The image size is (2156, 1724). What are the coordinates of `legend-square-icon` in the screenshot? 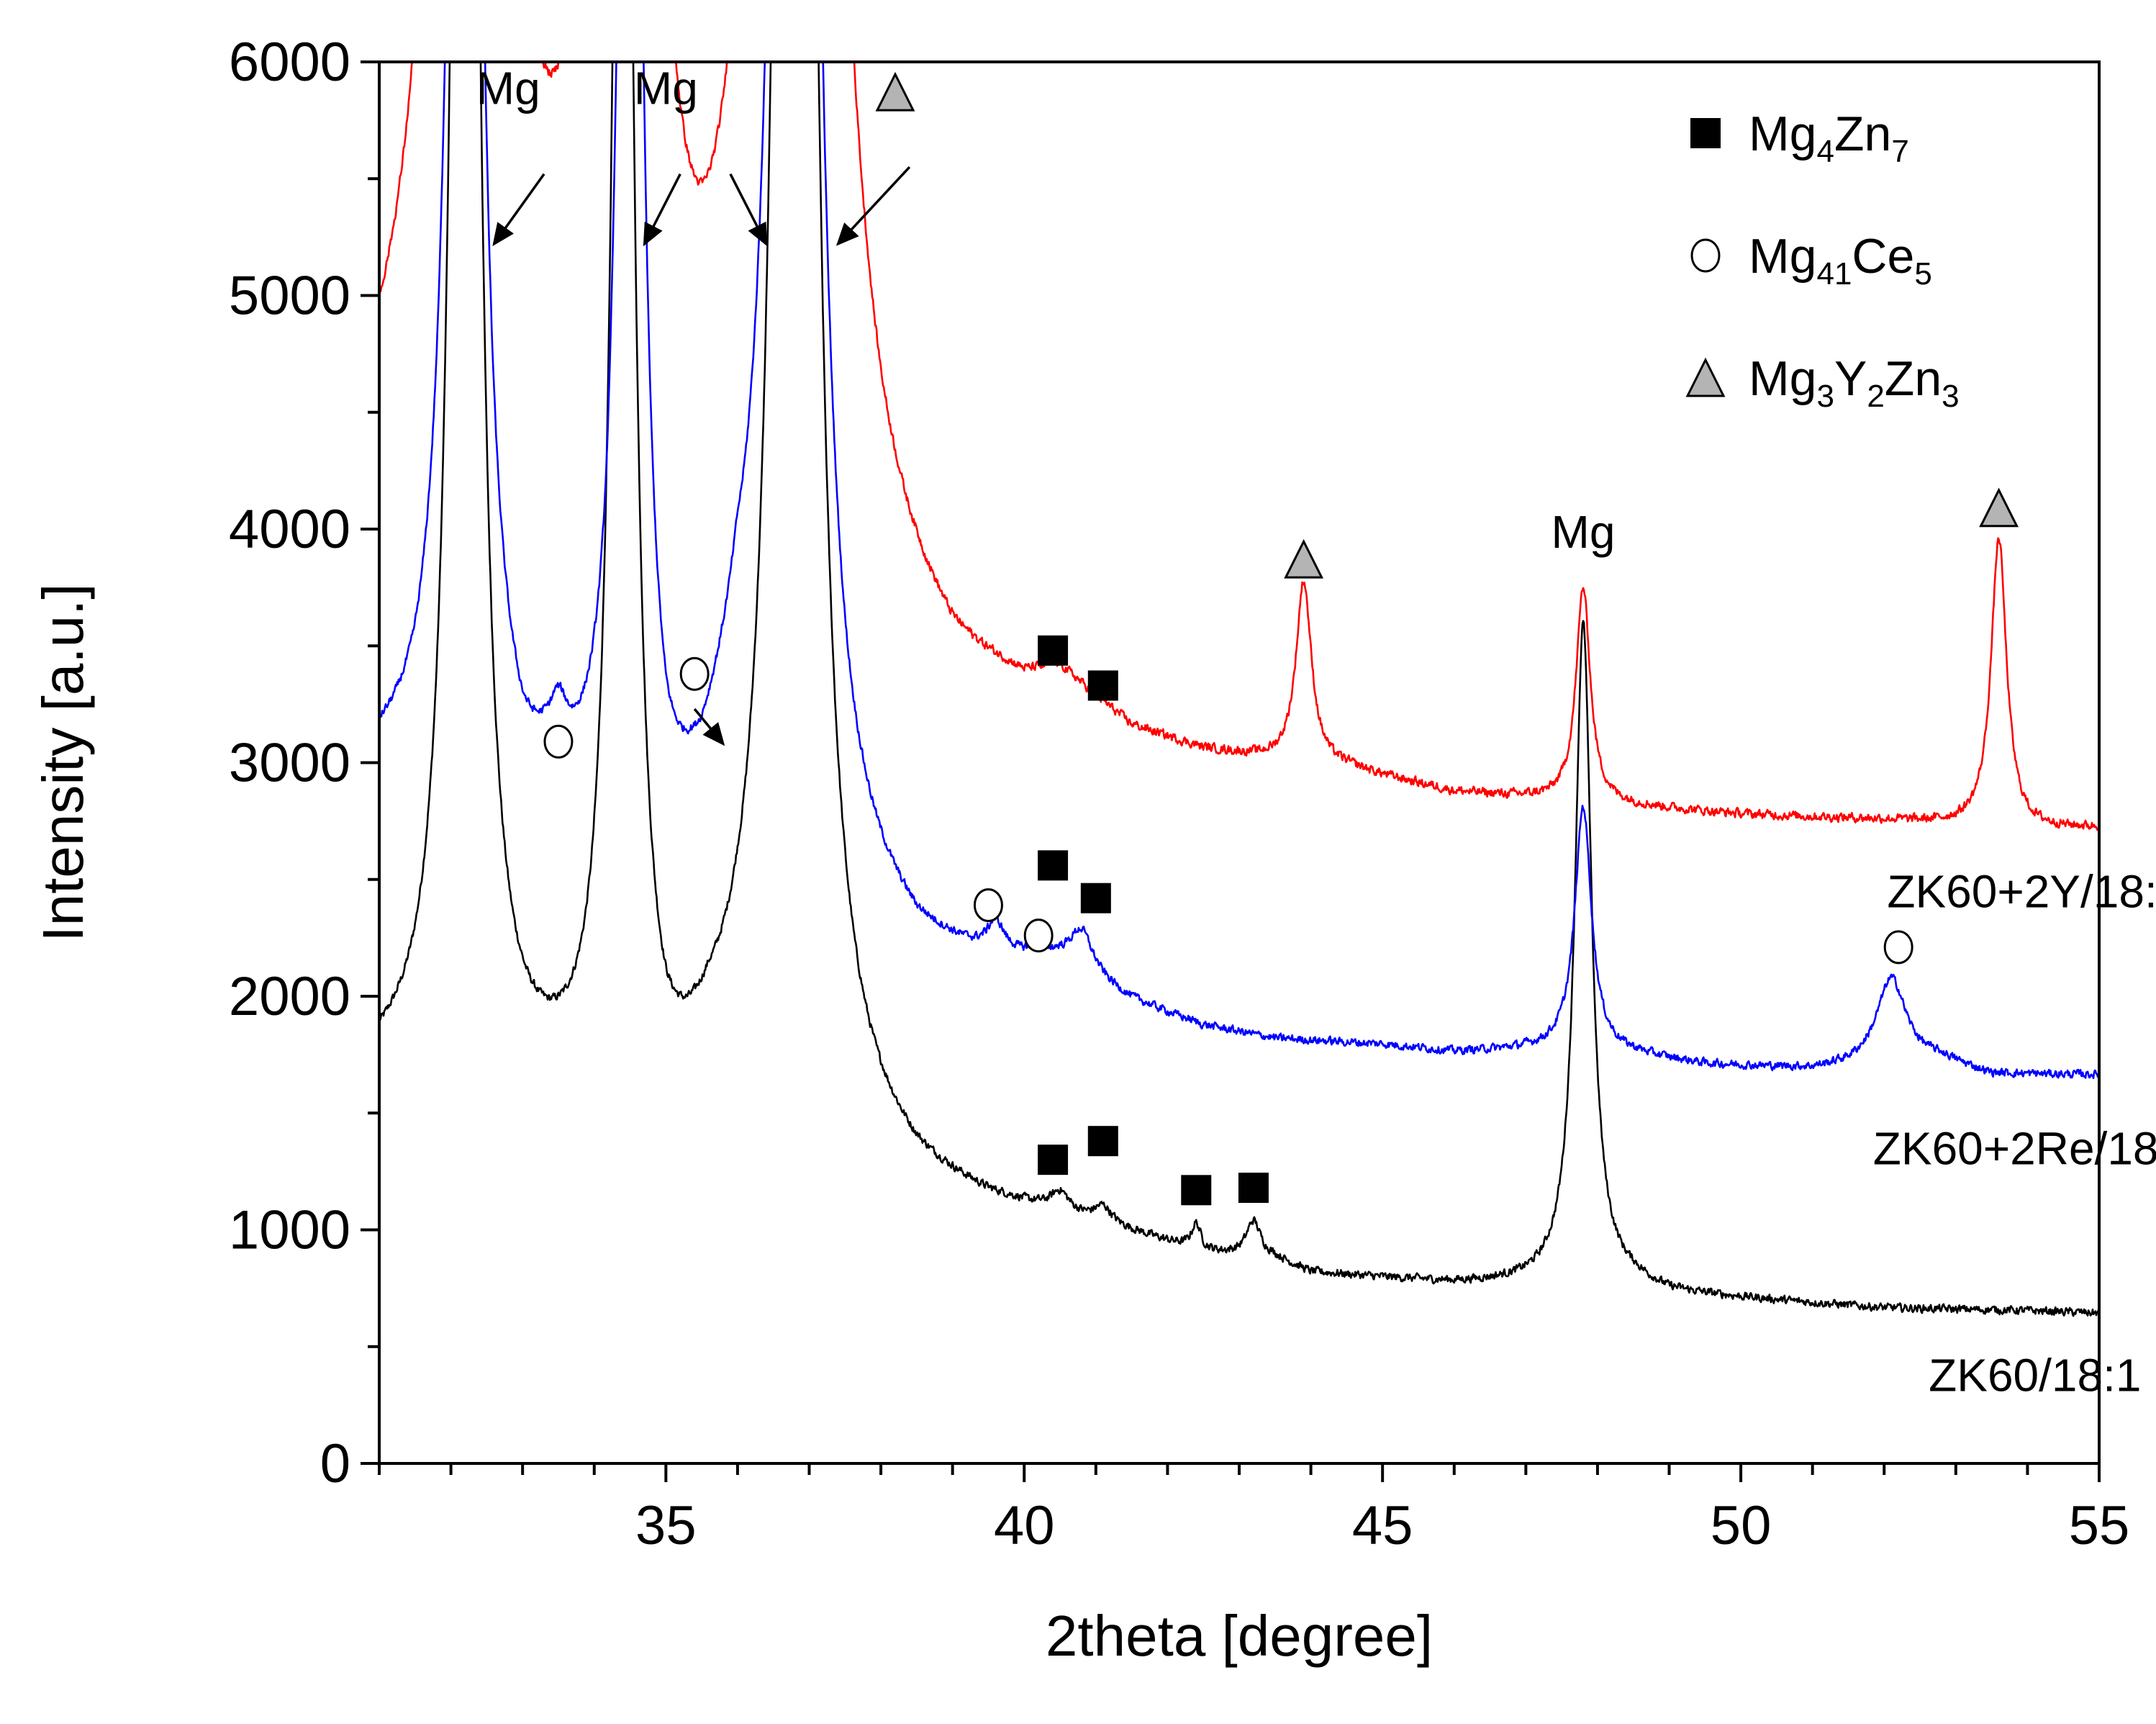 It's located at (1705, 133).